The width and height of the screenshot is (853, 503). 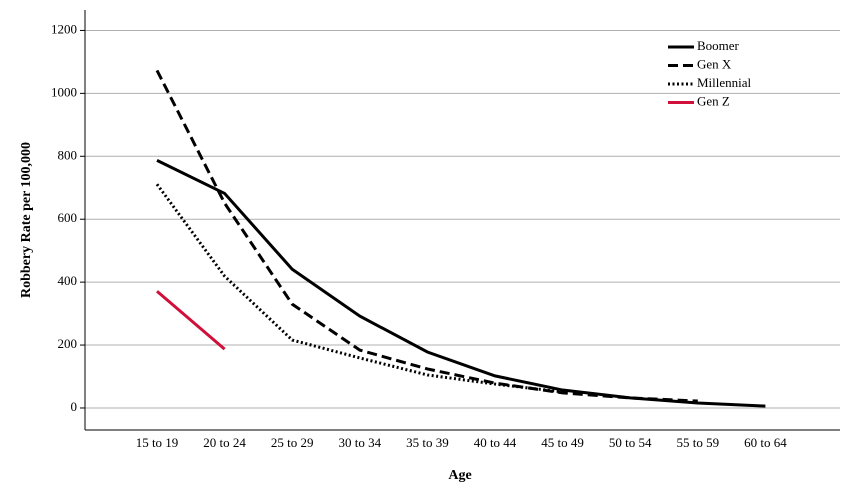 What do you see at coordinates (459, 475) in the screenshot?
I see `x-axis-title: Age` at bounding box center [459, 475].